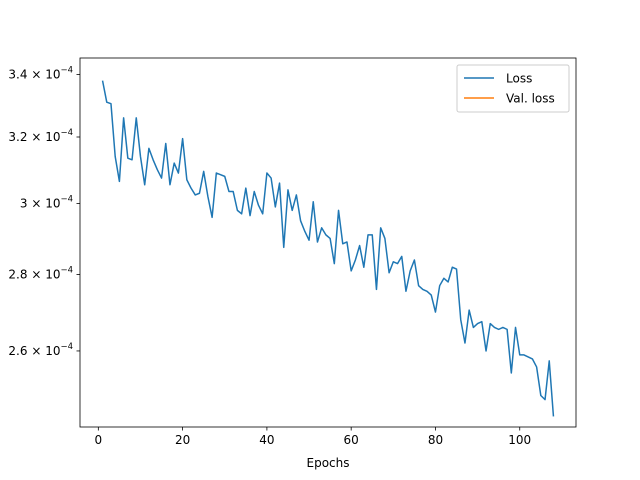 Image resolution: width=640 pixels, height=480 pixels. Describe the element at coordinates (40, 274) in the screenshot. I see `y-tick-label: 2.8 × 10⁻⁴` at that location.